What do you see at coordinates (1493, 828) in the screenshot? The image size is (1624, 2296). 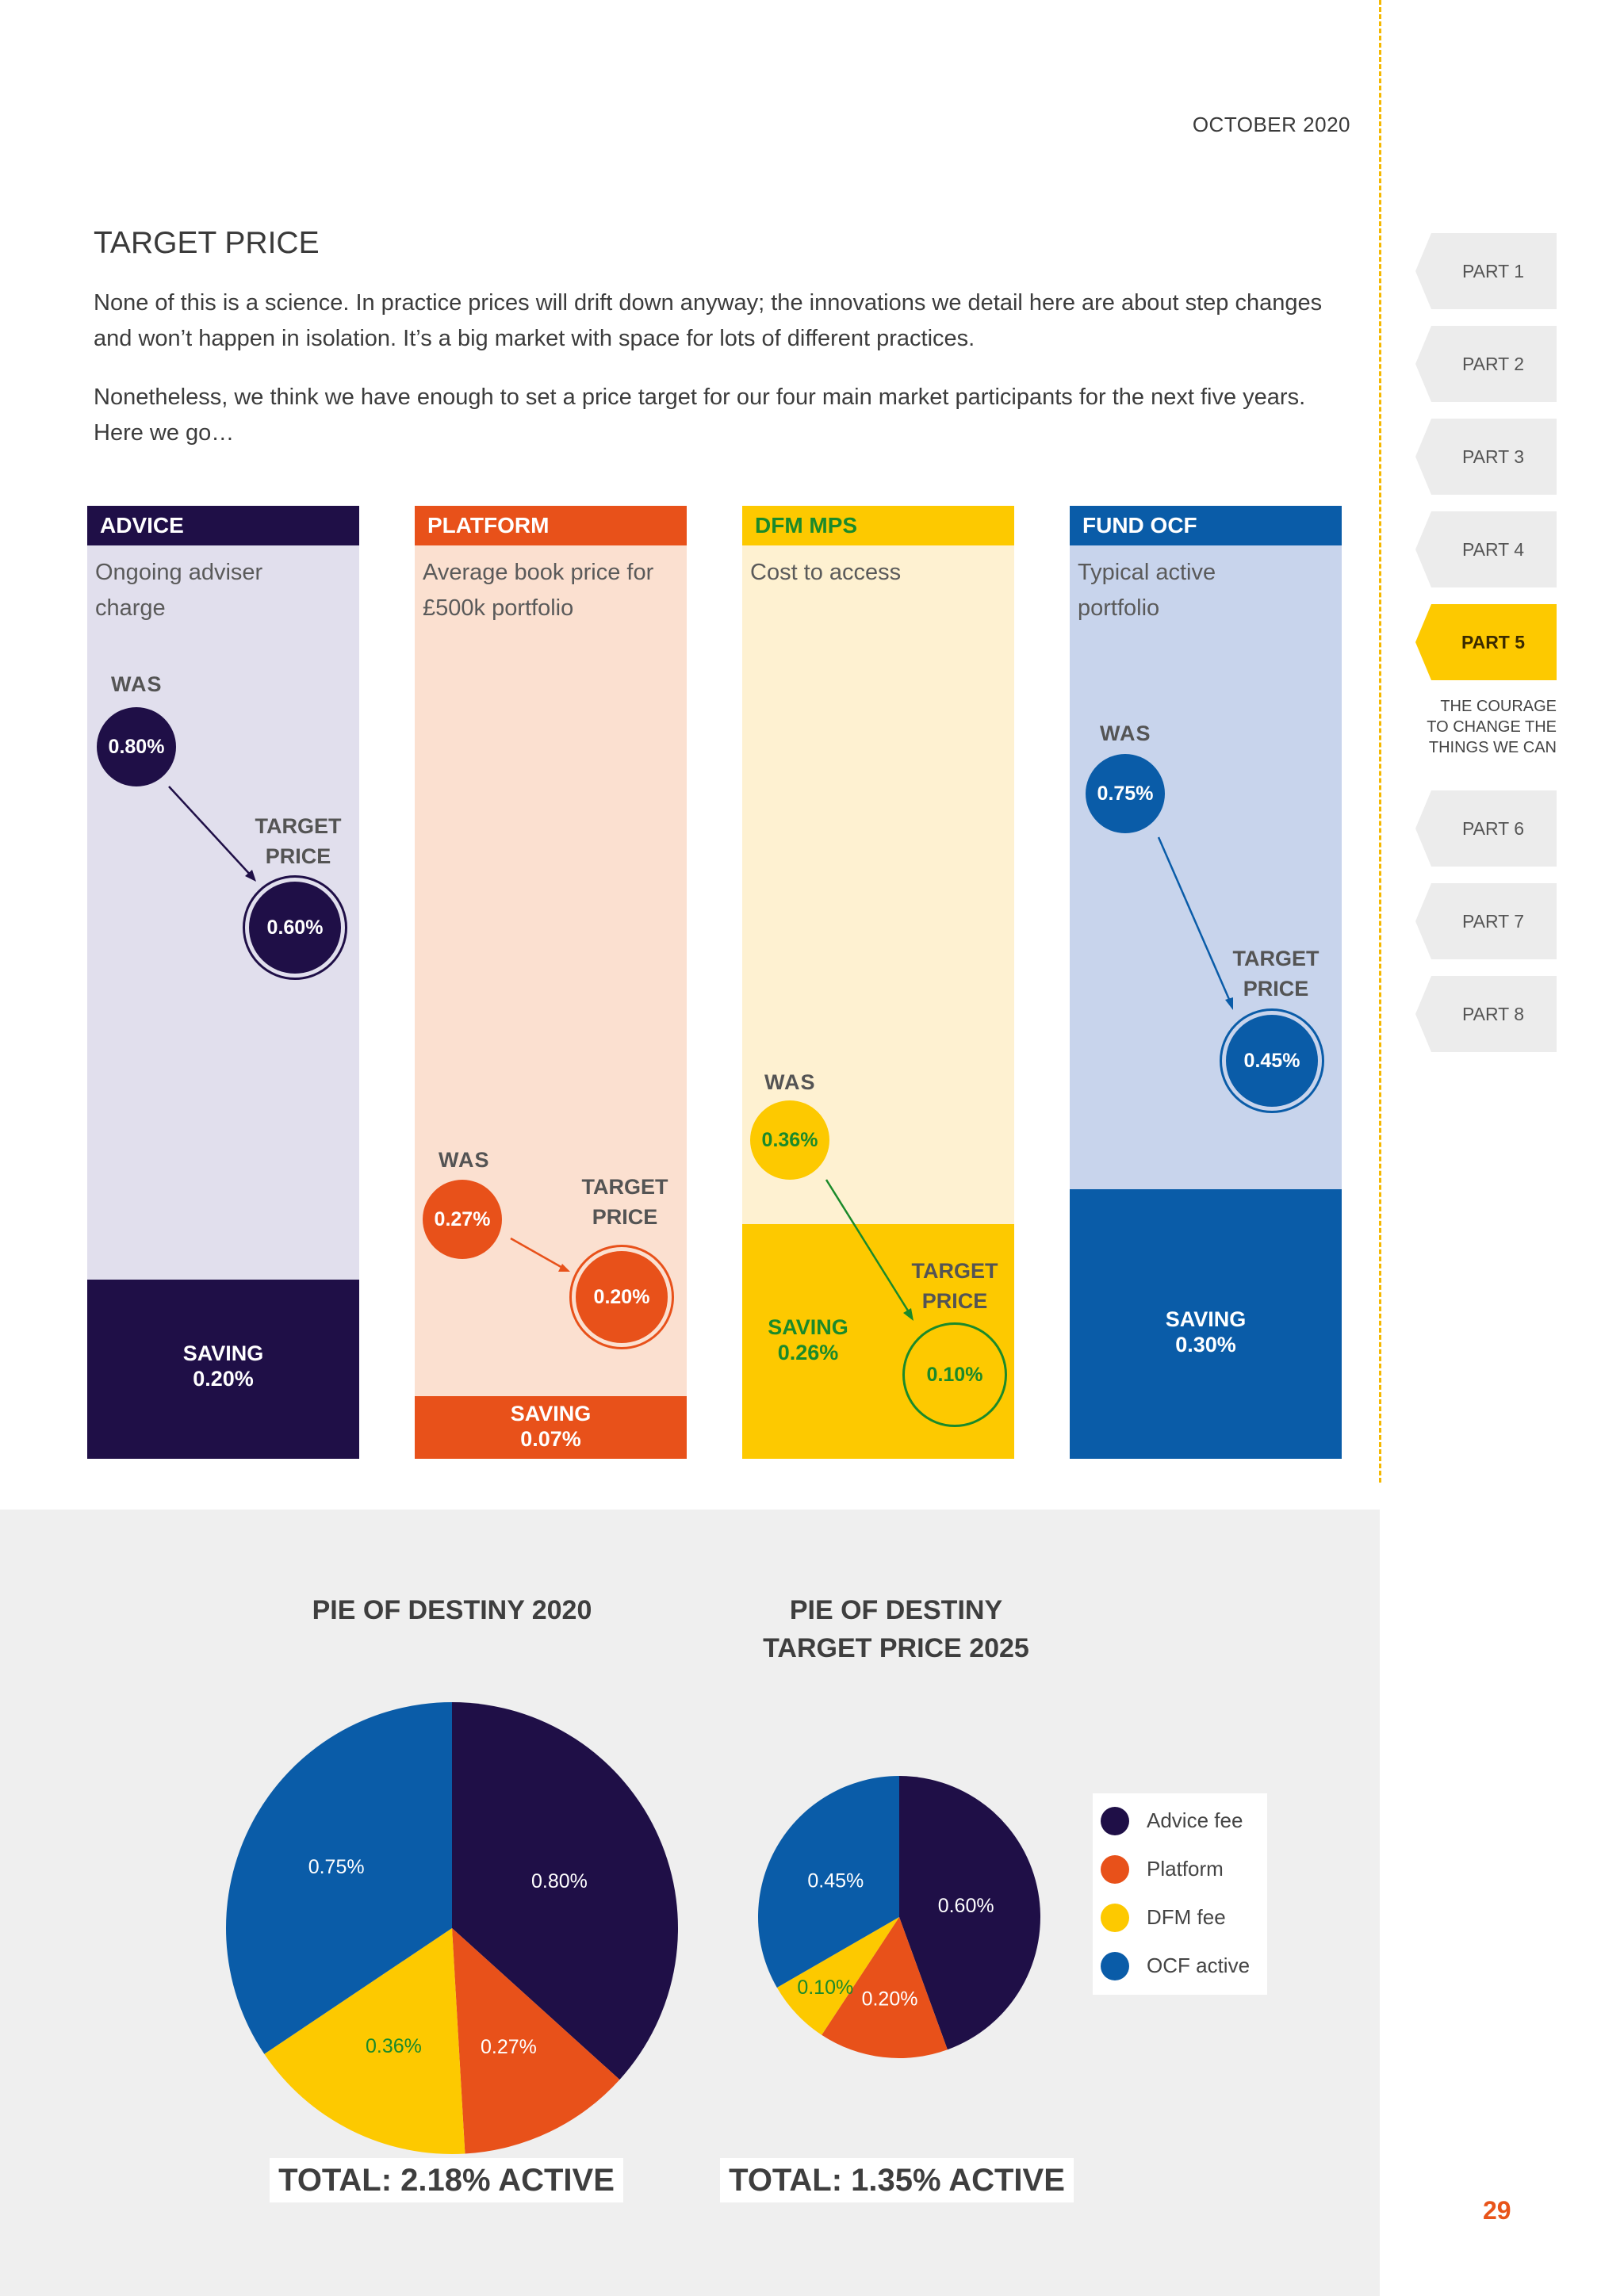 I see `nav-tab-label: PART 6` at bounding box center [1493, 828].